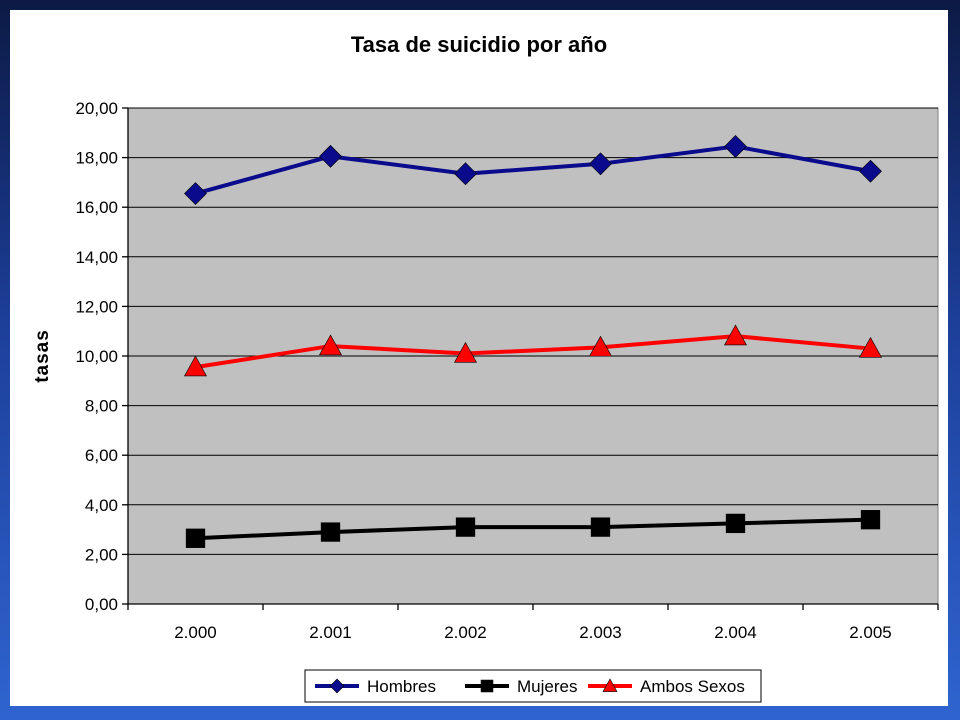  Describe the element at coordinates (96, 158) in the screenshot. I see `y-tick-label: 18,00` at that location.